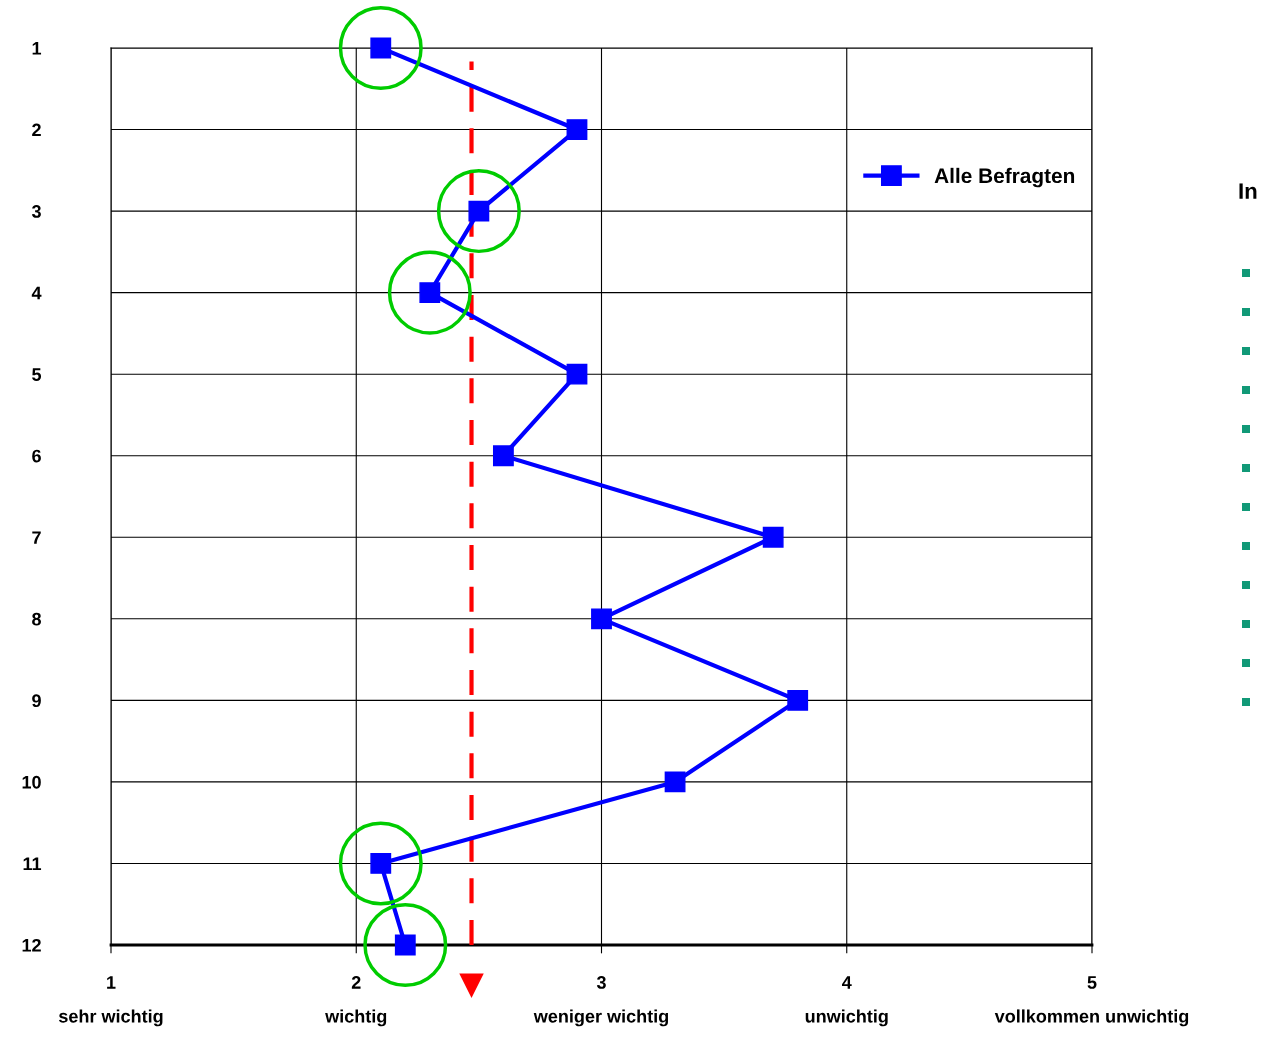  I want to click on y-tick-label: 9, so click(36, 701).